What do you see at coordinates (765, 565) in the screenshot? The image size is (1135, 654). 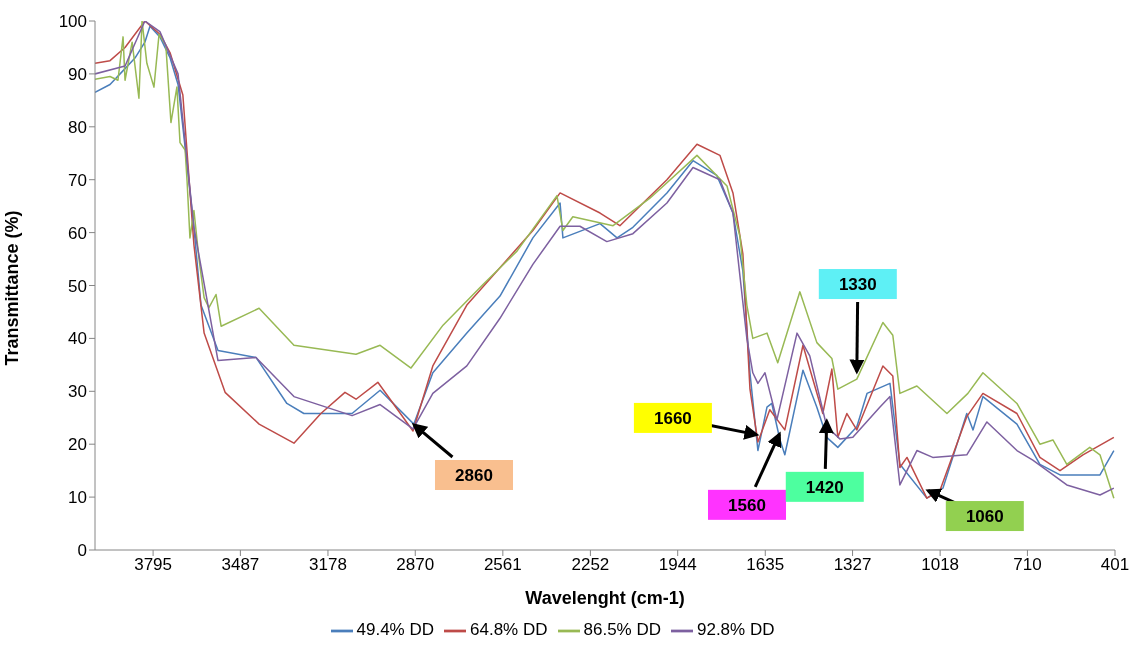 I see `x-tick-label: 1635` at bounding box center [765, 565].